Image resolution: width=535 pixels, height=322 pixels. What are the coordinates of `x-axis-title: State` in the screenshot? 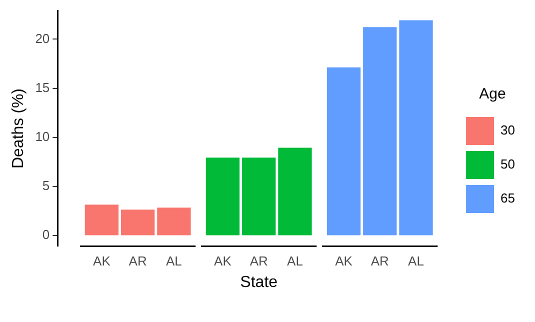 It's located at (259, 282).